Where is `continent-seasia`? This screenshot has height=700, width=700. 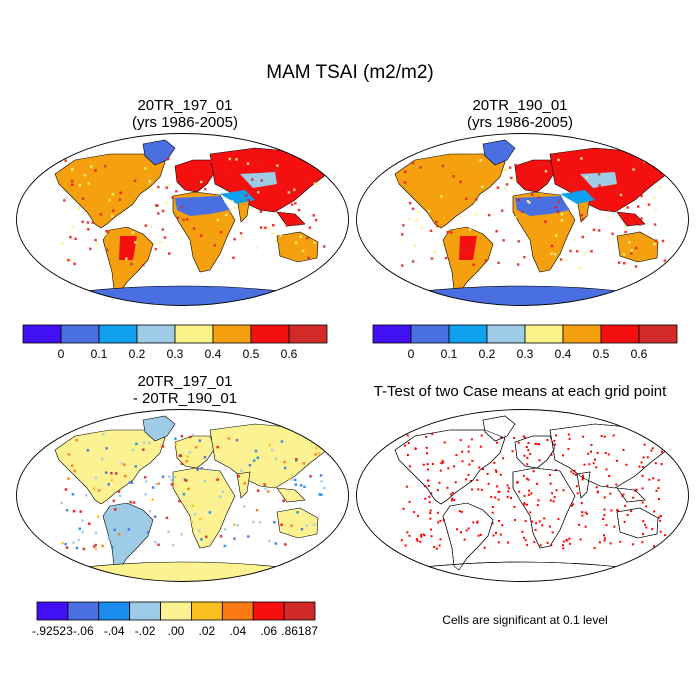 continent-seasia is located at coordinates (291, 495).